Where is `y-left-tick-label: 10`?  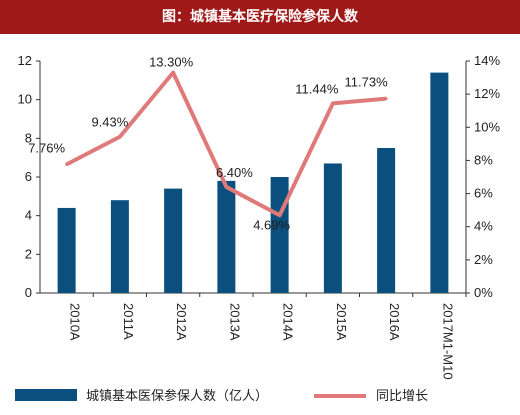
y-left-tick-label: 10 is located at coordinates (25, 99).